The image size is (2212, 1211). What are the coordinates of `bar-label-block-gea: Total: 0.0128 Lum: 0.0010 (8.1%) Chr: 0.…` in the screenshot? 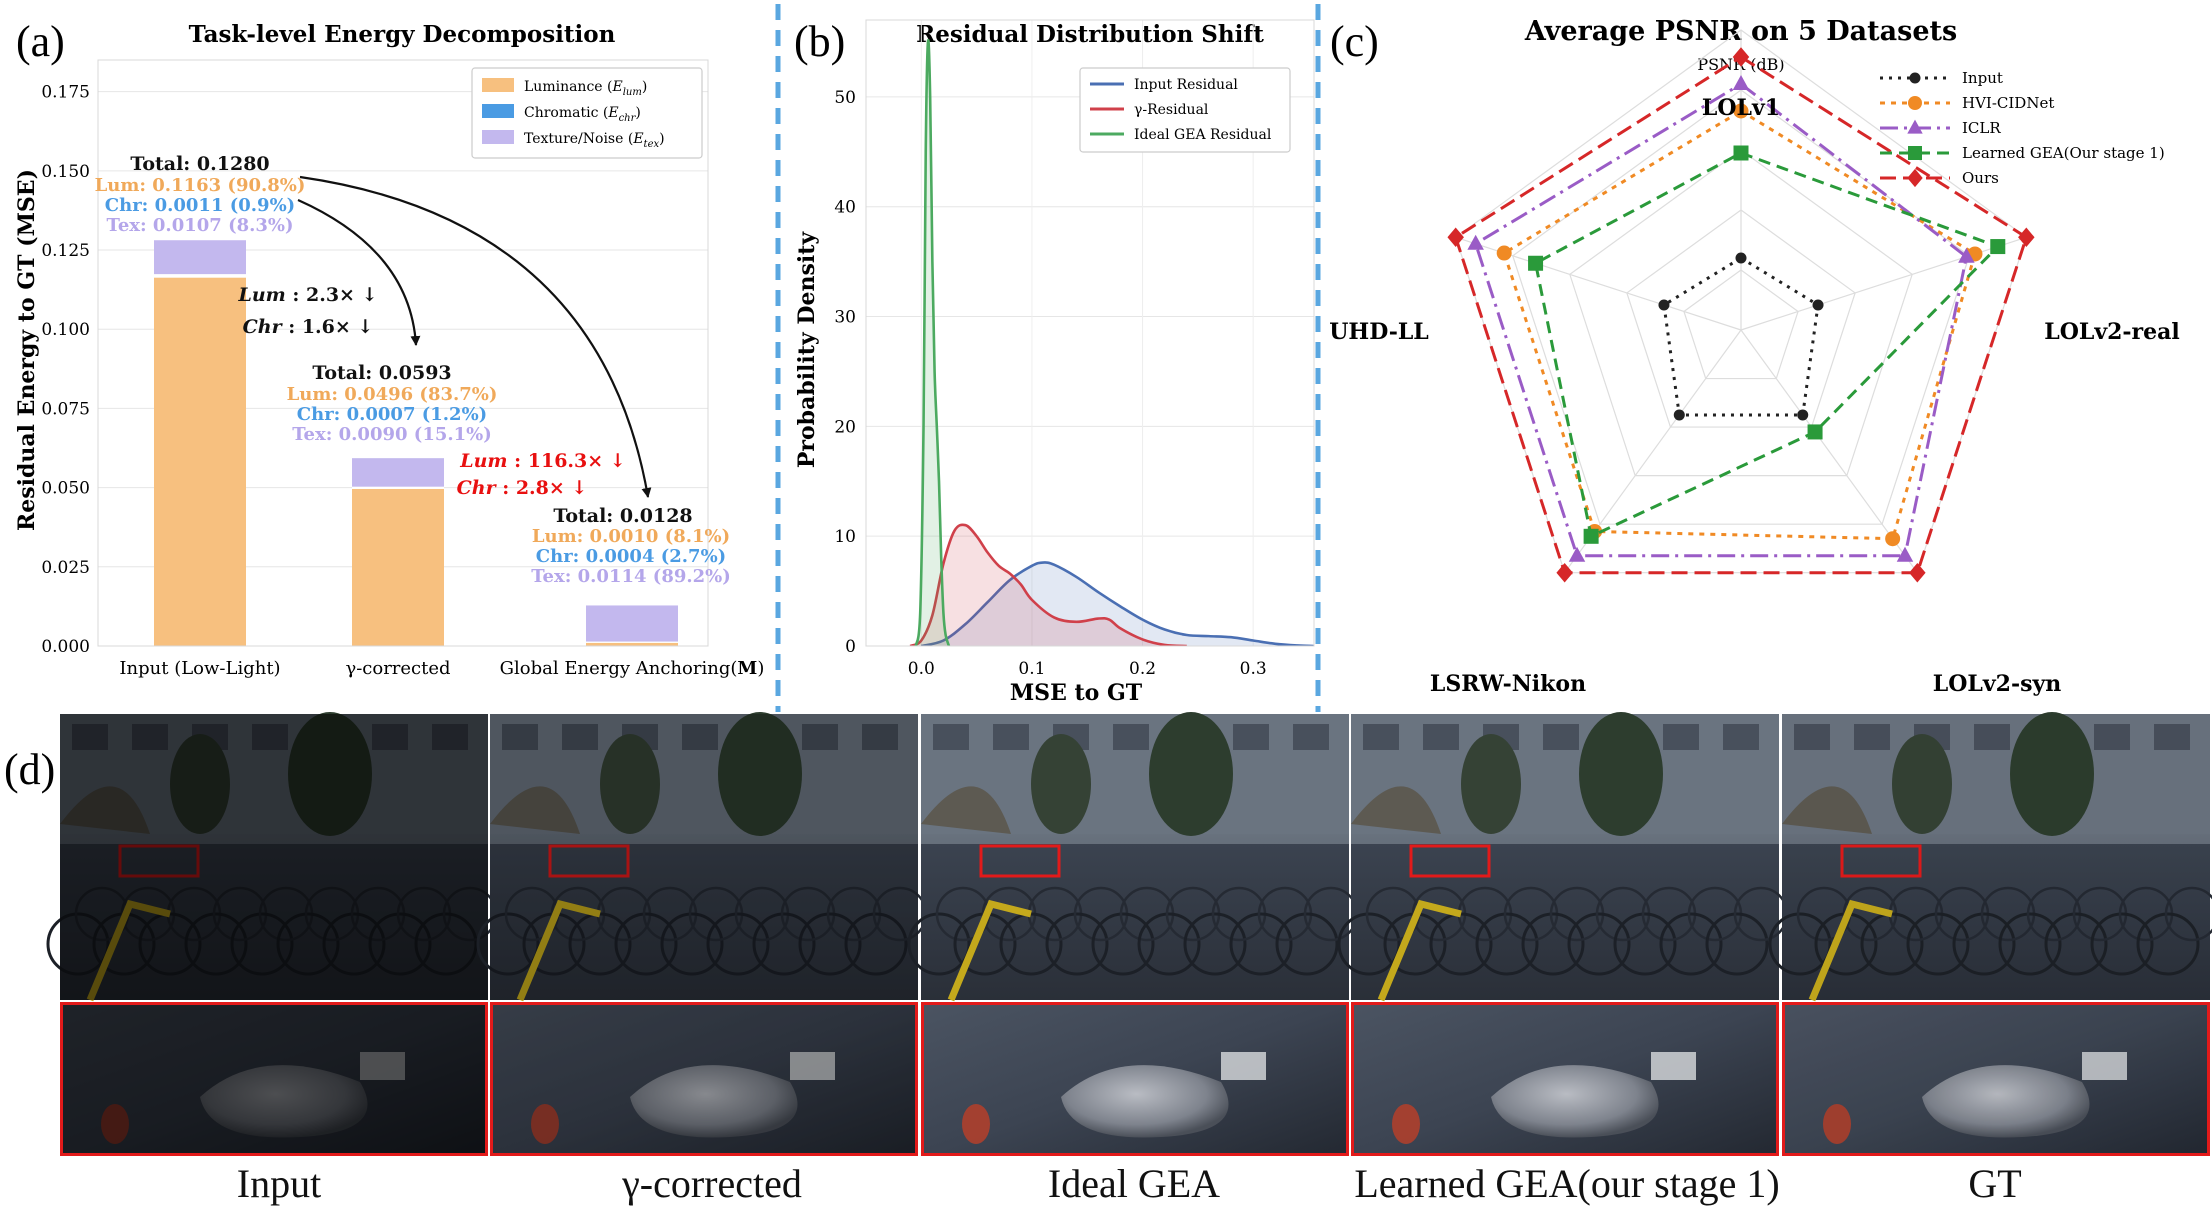 It's located at (631, 546).